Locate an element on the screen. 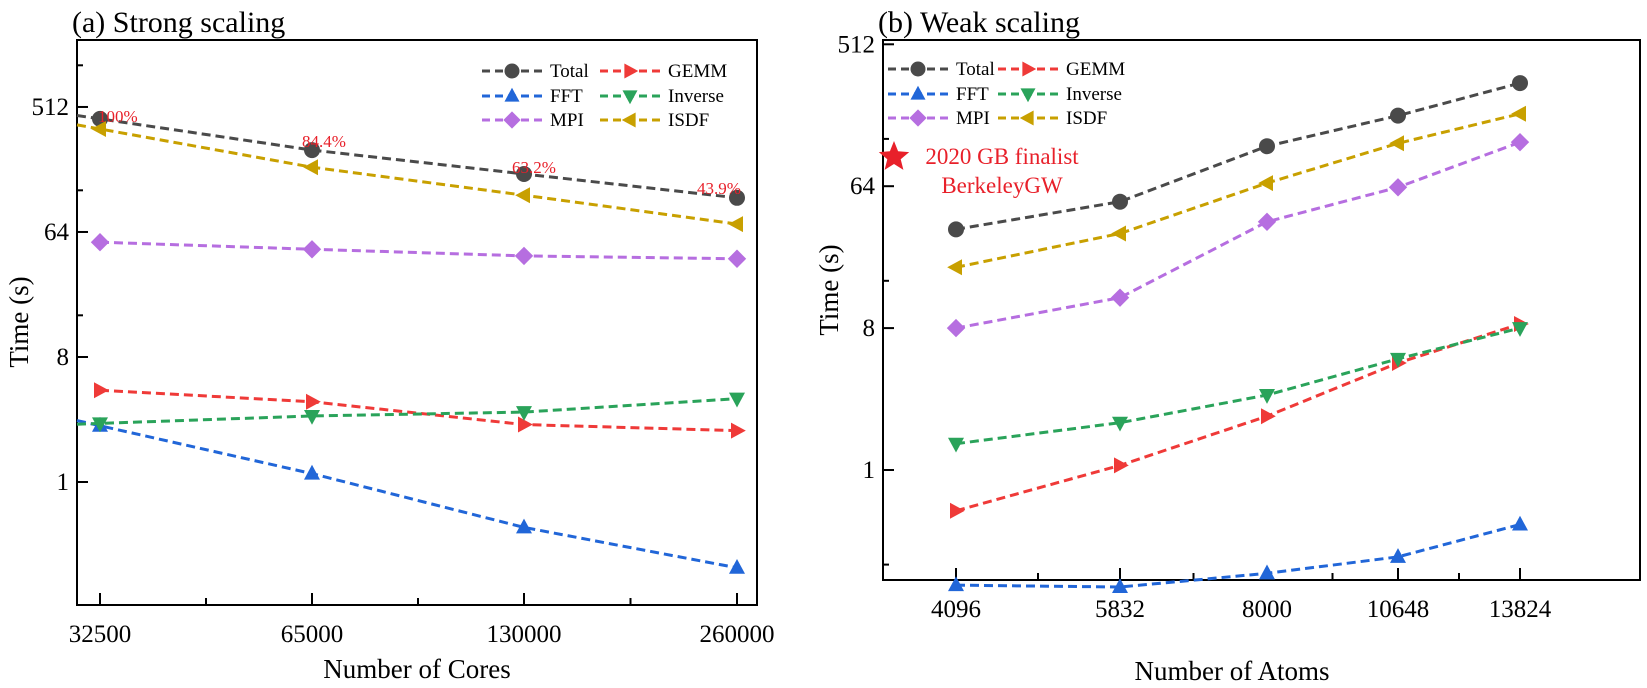  x-axis-label-b: Number of Atoms is located at coordinates (1232, 671).